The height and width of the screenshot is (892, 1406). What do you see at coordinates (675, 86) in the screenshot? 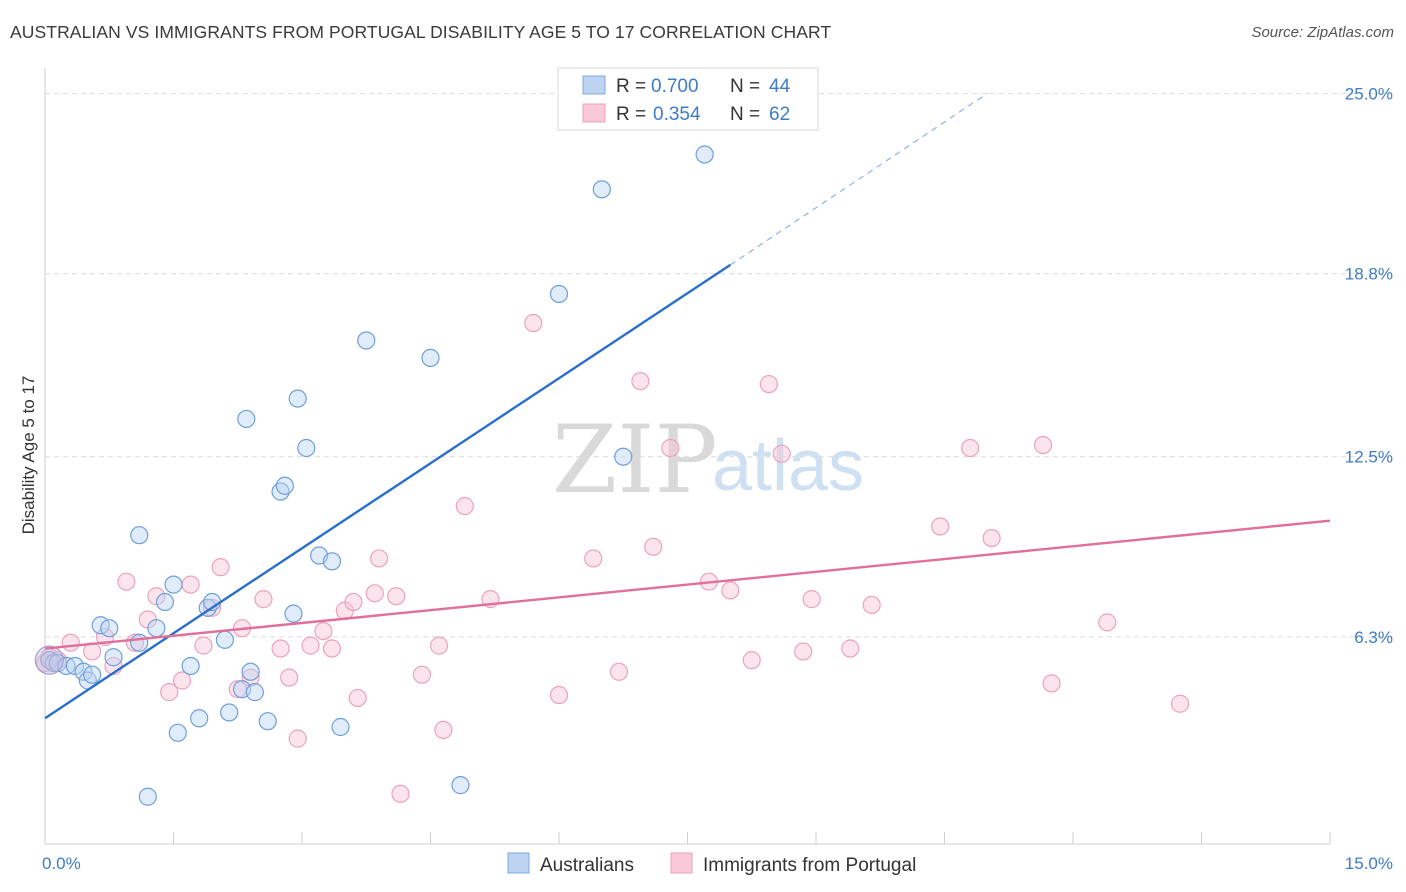
I see `legend-r-value-1: 0.700` at bounding box center [675, 86].